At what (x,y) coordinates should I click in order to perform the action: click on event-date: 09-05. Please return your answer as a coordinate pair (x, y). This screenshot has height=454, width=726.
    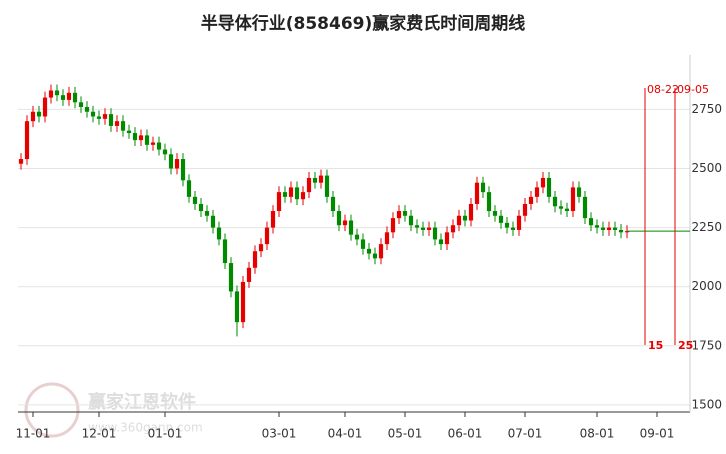
    Looking at the image, I should click on (693, 89).